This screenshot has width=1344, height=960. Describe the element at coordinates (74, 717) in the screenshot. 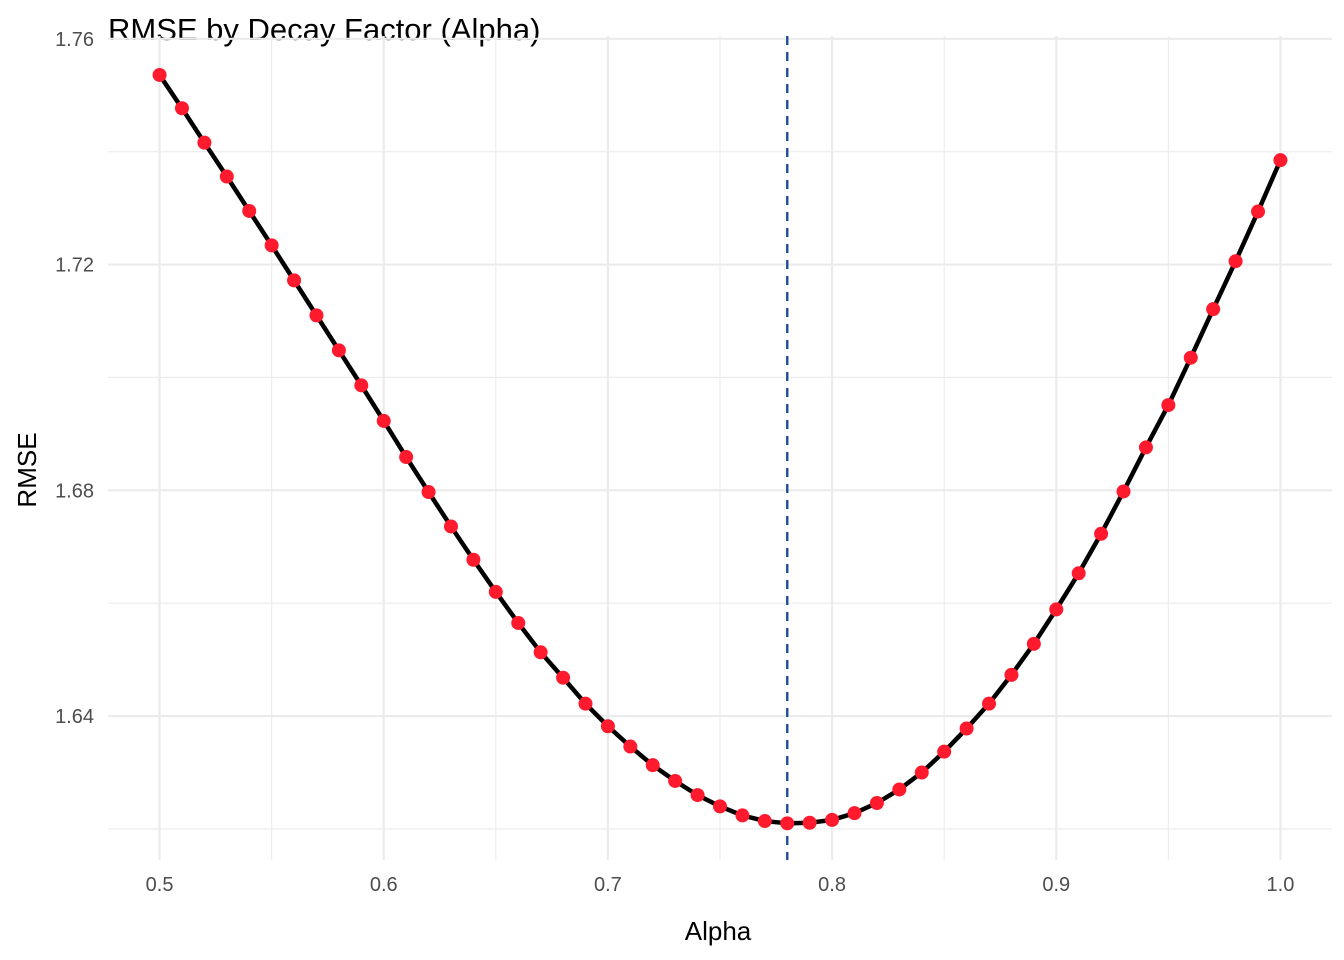

I see `y-tick-label: 1.64` at that location.